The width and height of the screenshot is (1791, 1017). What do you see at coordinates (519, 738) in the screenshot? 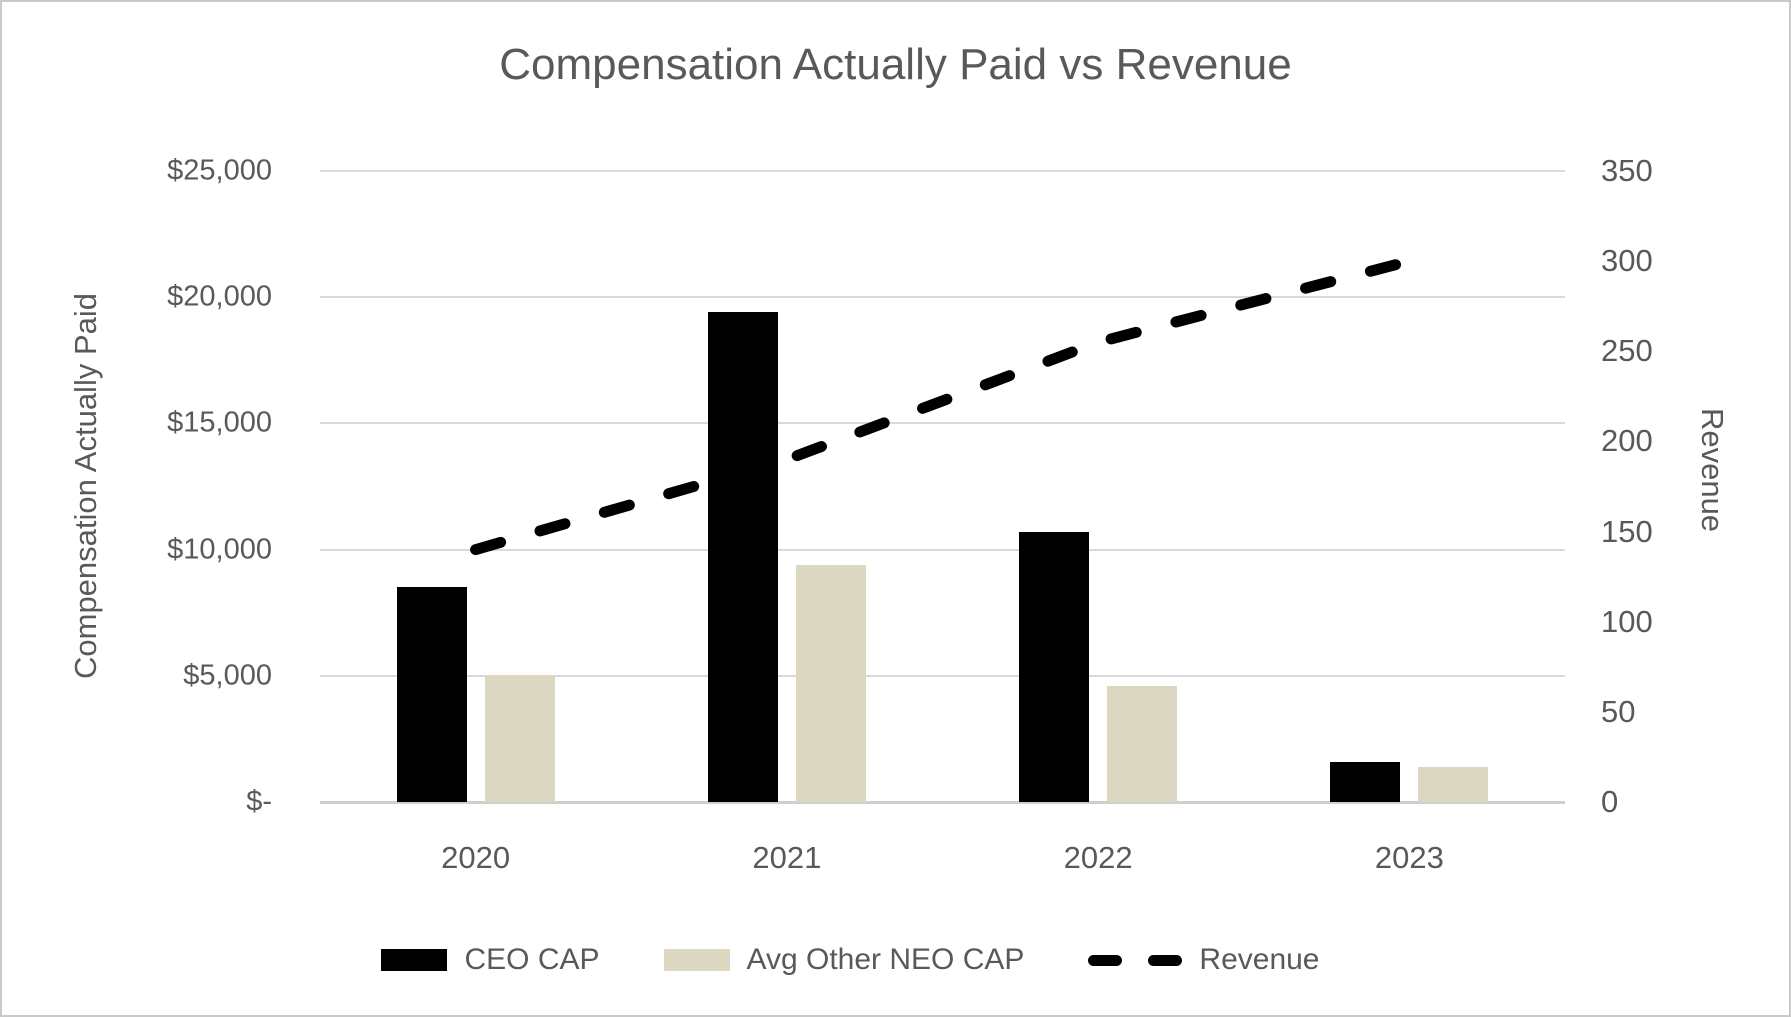
I see `bar-avg-other-neo-cap-2020` at bounding box center [519, 738].